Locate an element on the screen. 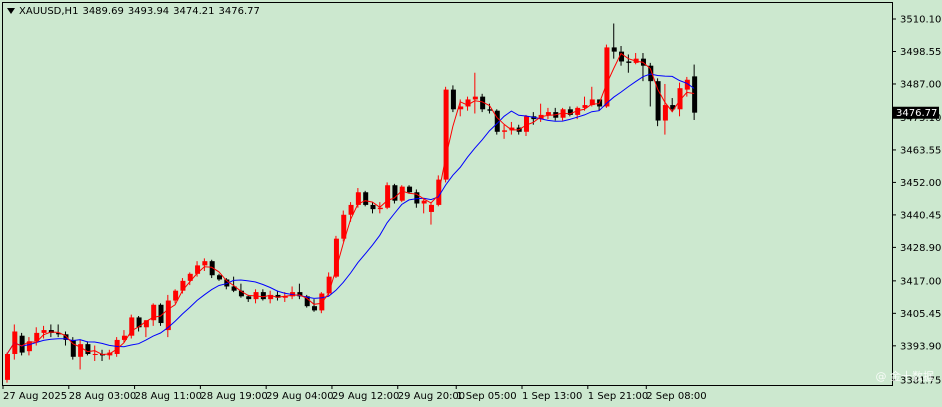 This screenshot has width=942, height=407. x-tick-label: 29 Aug 20:00 is located at coordinates (431, 396).